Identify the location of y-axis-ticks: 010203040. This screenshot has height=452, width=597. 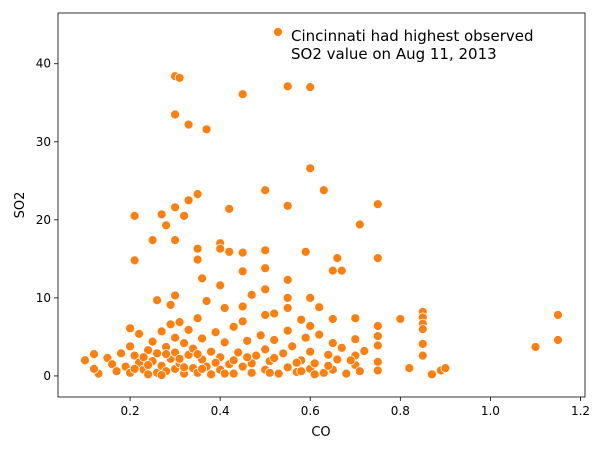
(47, 220).